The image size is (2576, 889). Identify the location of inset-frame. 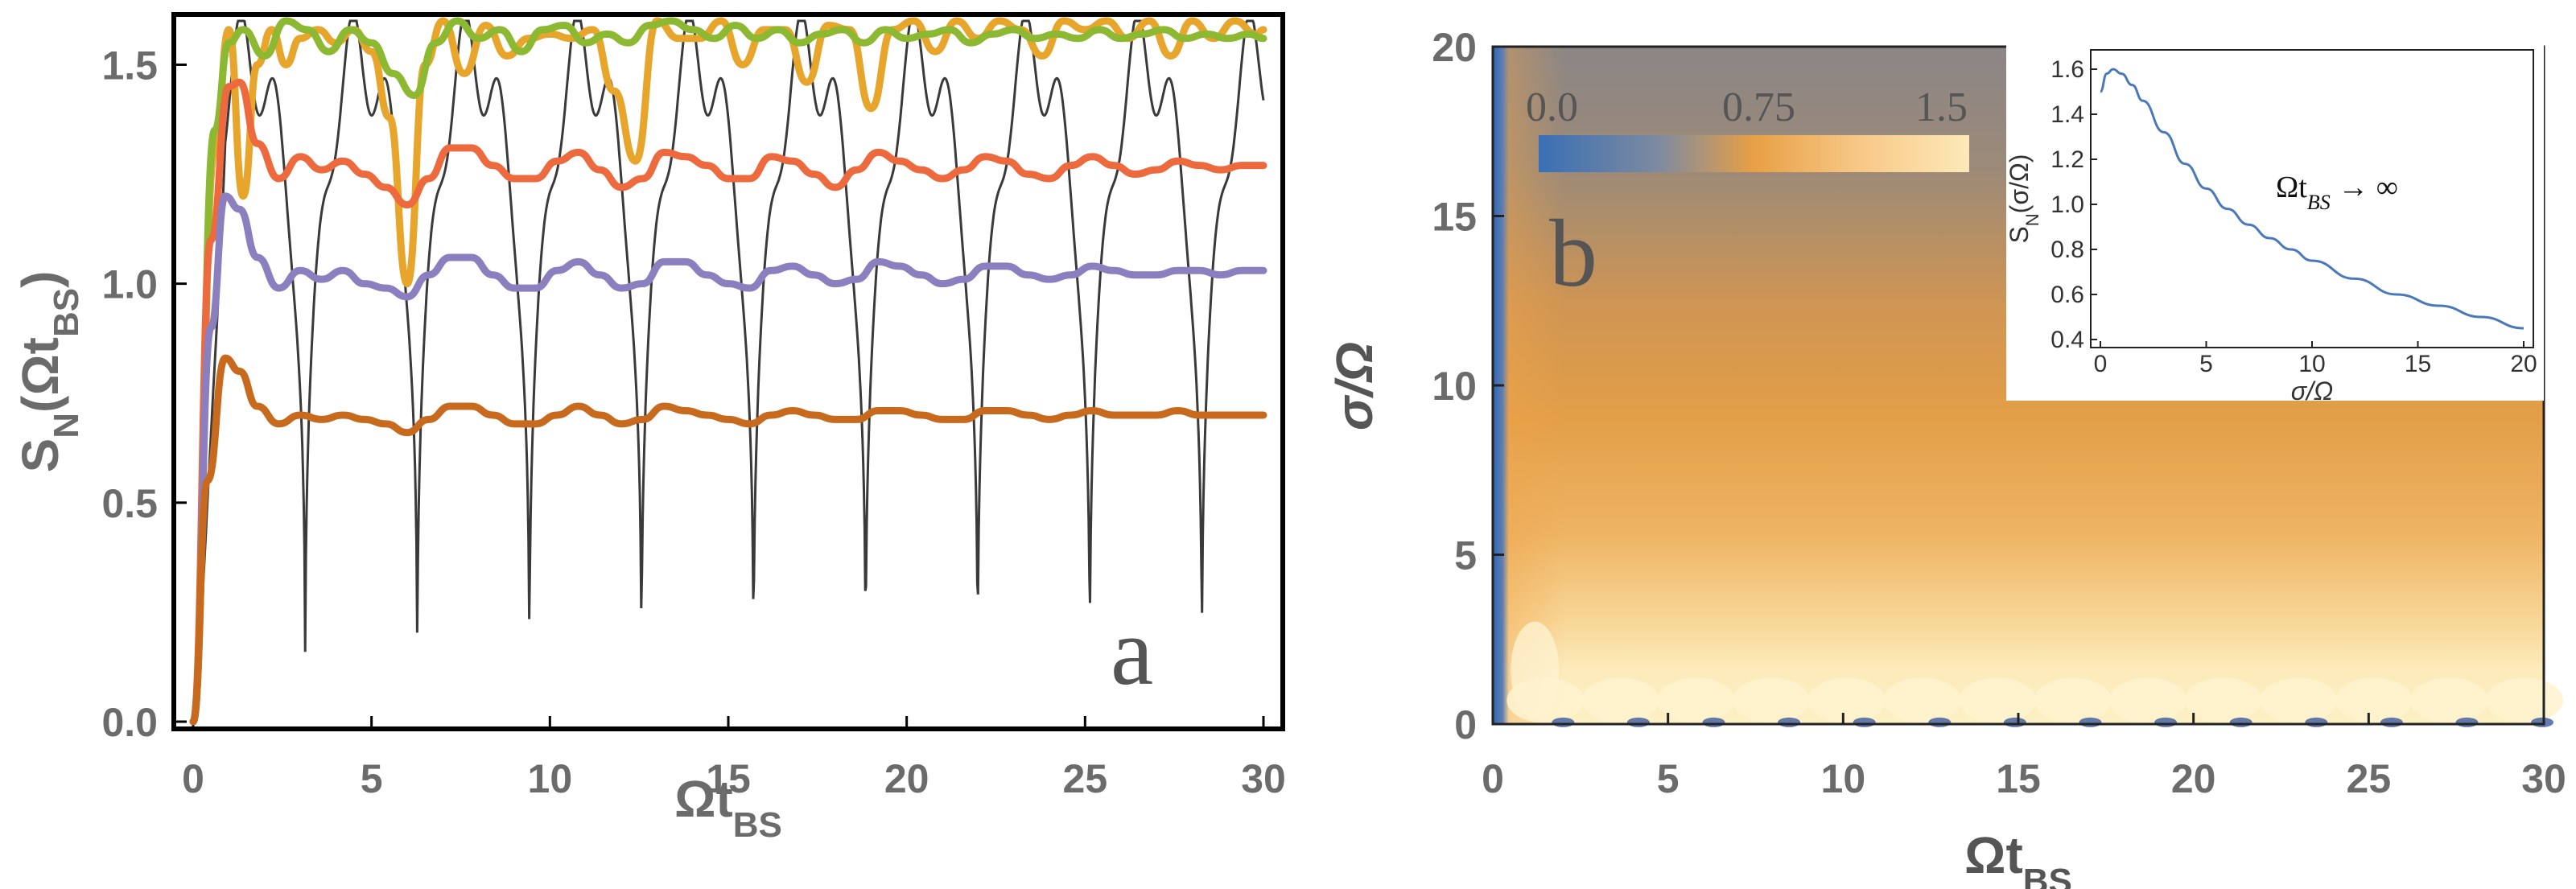
(2312, 198).